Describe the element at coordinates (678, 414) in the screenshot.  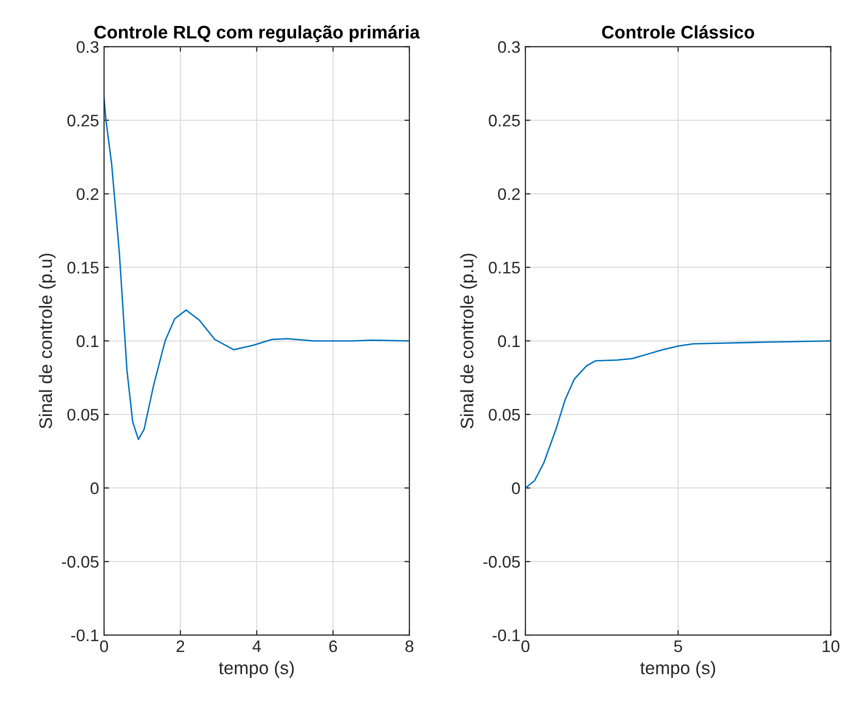
I see `line-series` at that location.